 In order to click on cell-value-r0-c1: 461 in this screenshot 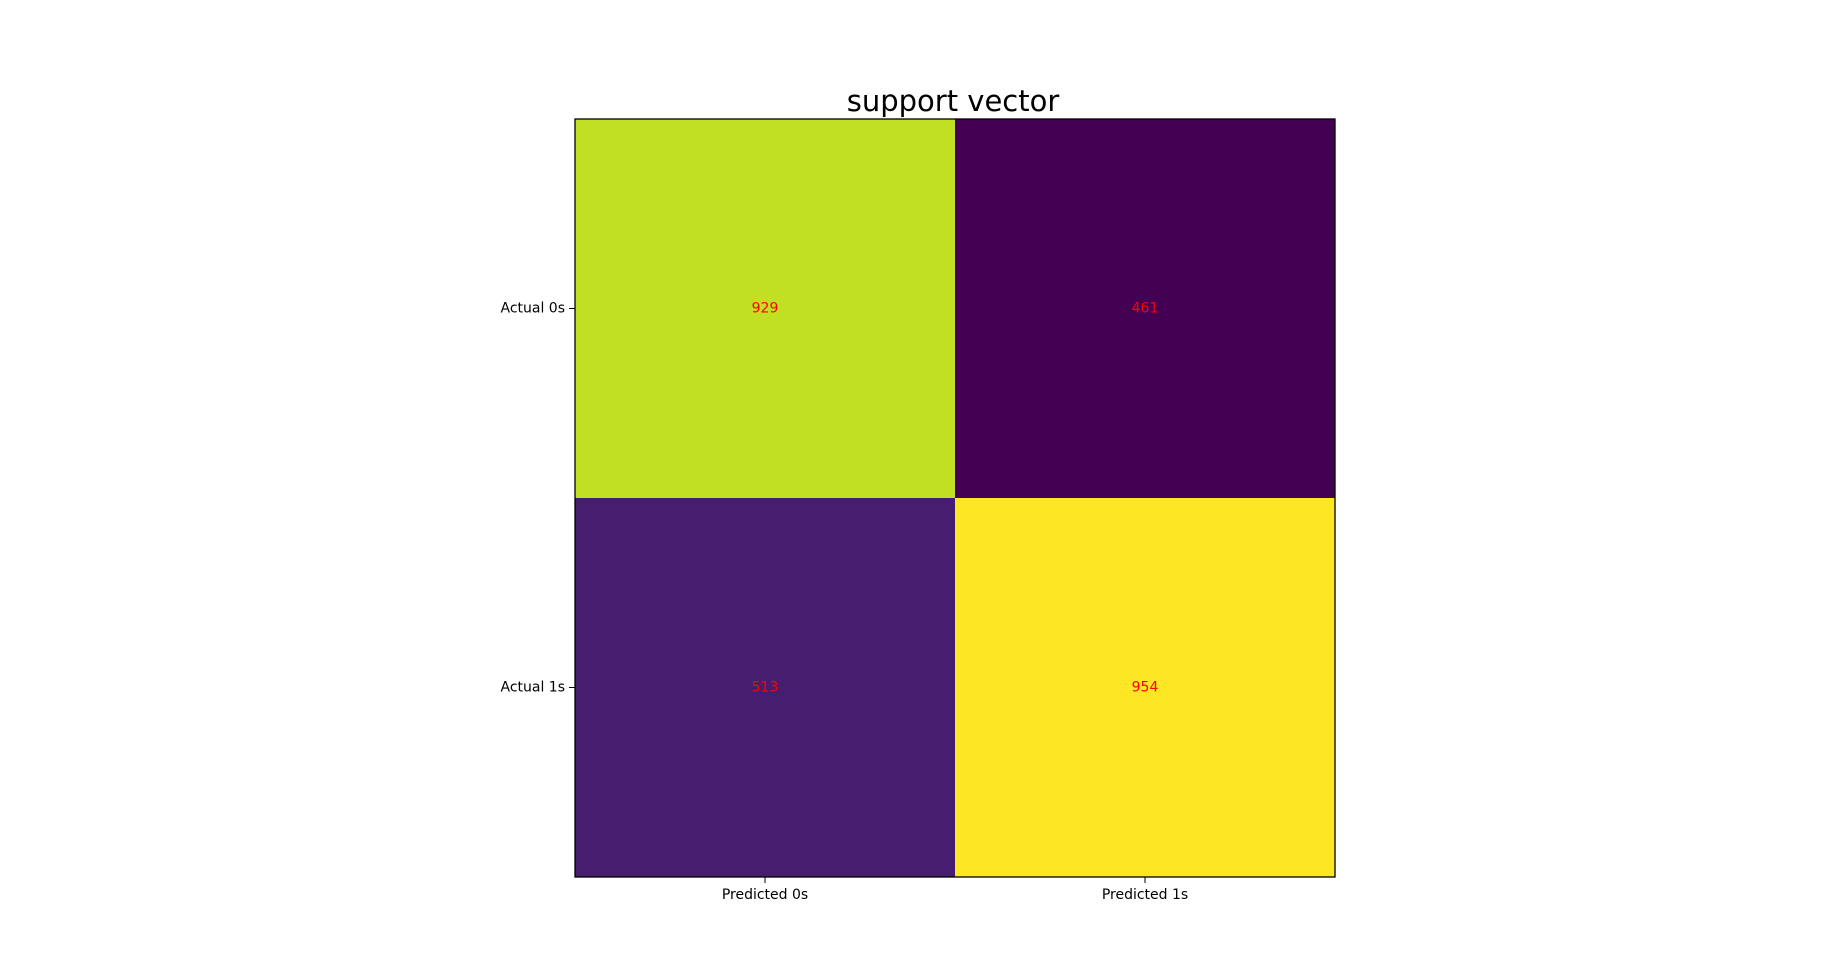, I will do `click(1145, 309)`.